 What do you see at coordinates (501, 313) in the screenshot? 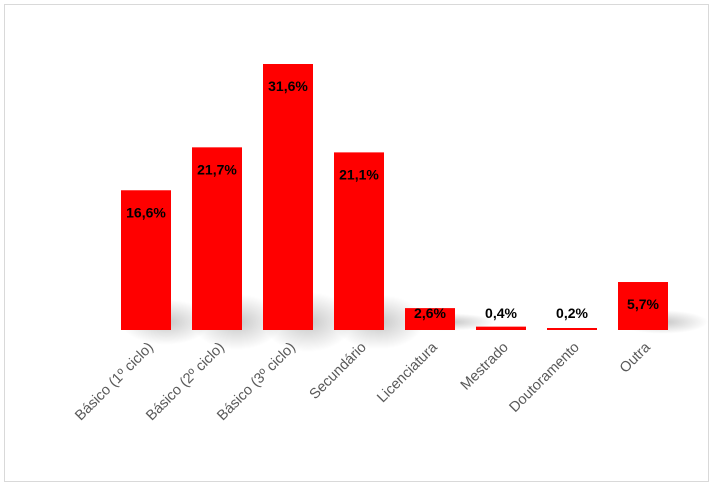
I see `data-label: 0,4%` at bounding box center [501, 313].